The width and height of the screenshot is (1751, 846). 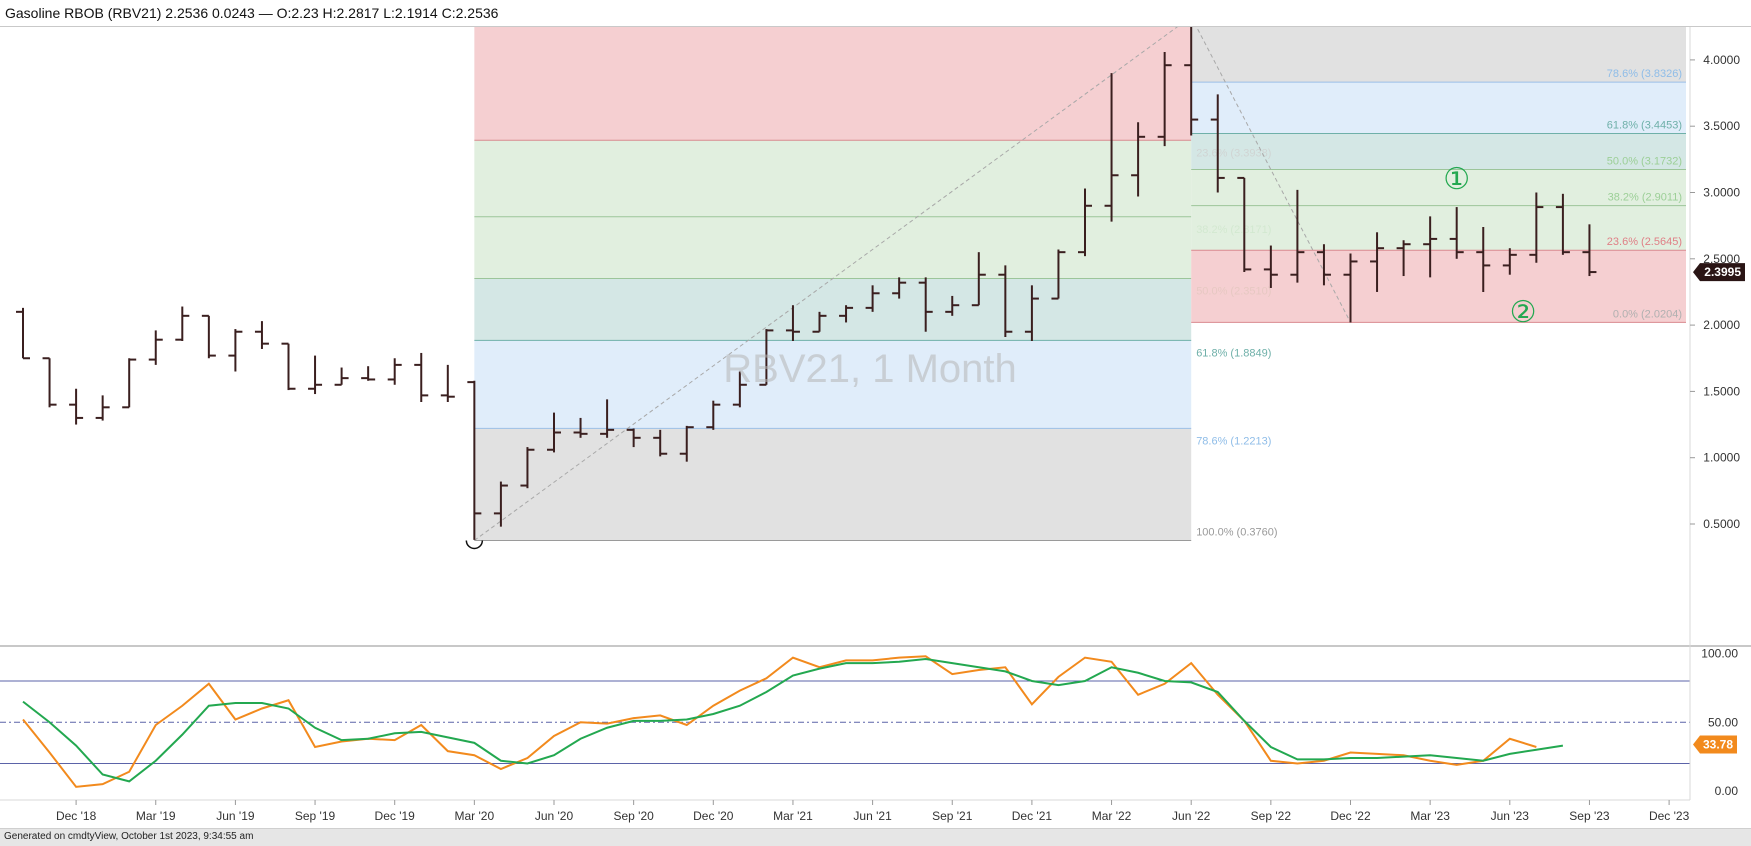 I want to click on fib-left-level-label: 61.8% (1.8849), so click(x=1233, y=353).